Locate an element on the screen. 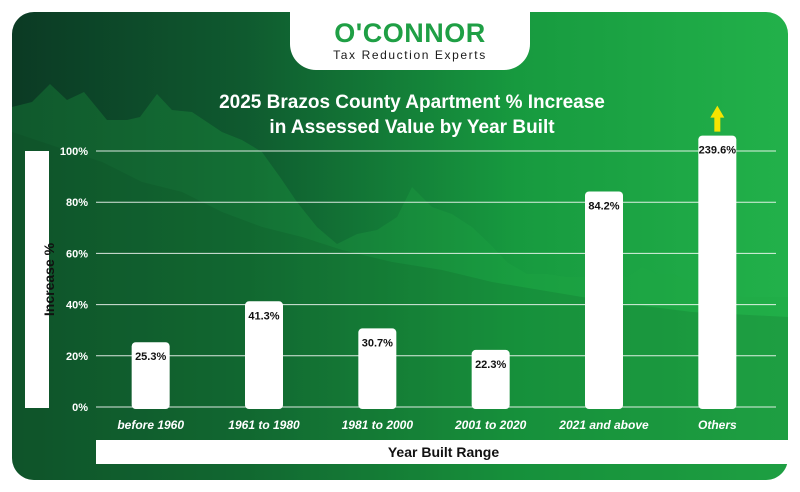  bar-value-label: 239.6% is located at coordinates (718, 151).